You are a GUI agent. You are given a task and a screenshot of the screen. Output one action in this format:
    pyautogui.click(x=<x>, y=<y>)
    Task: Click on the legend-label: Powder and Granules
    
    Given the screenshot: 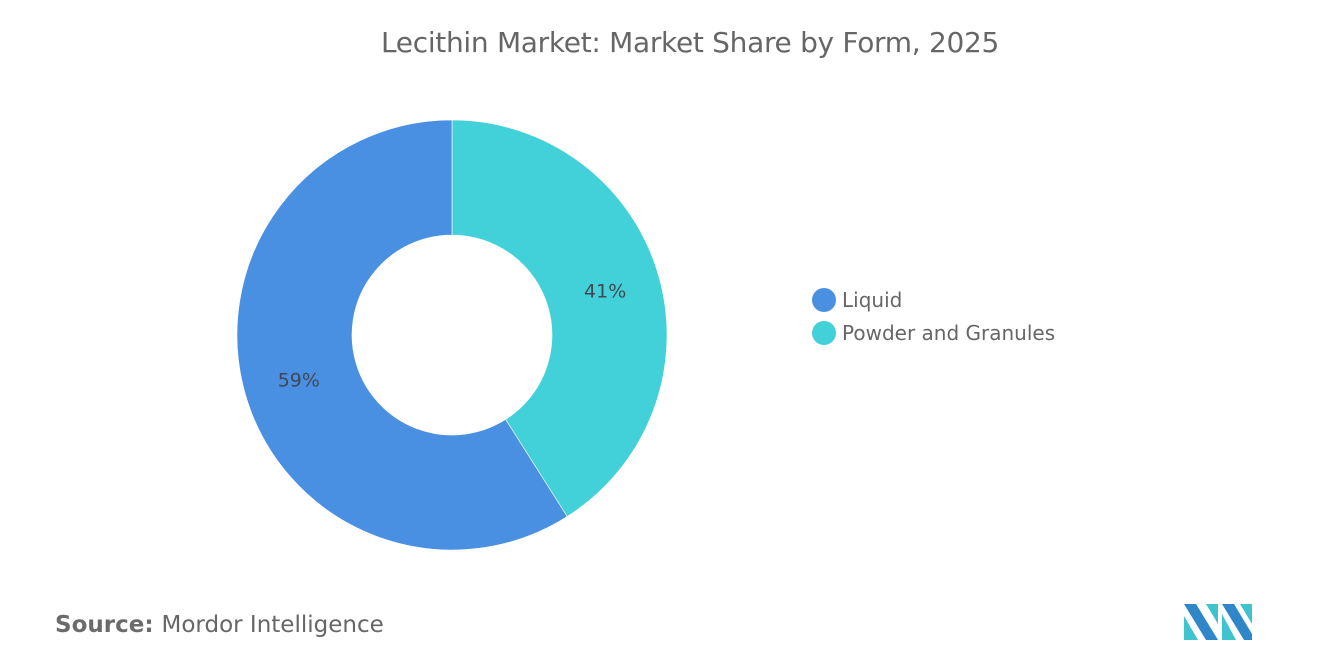 What is the action you would take?
    pyautogui.click(x=949, y=332)
    